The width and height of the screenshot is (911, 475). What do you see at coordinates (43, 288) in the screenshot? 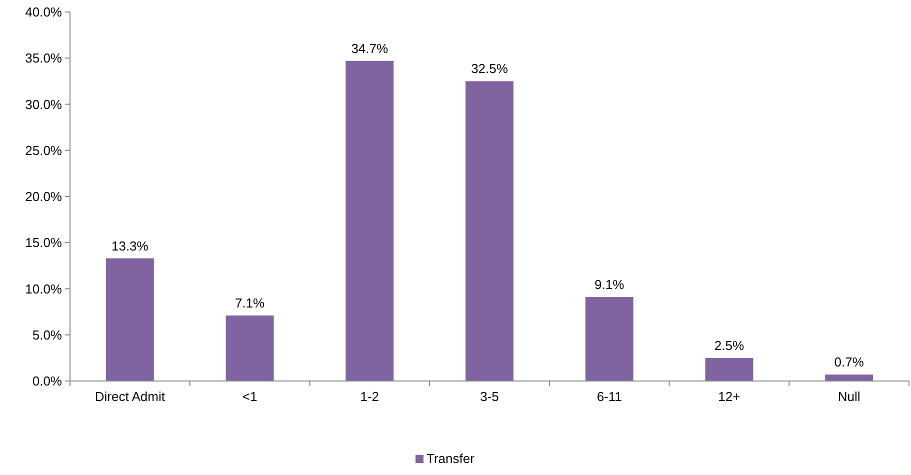
I see `y-tick-label: 10.0%` at bounding box center [43, 288].